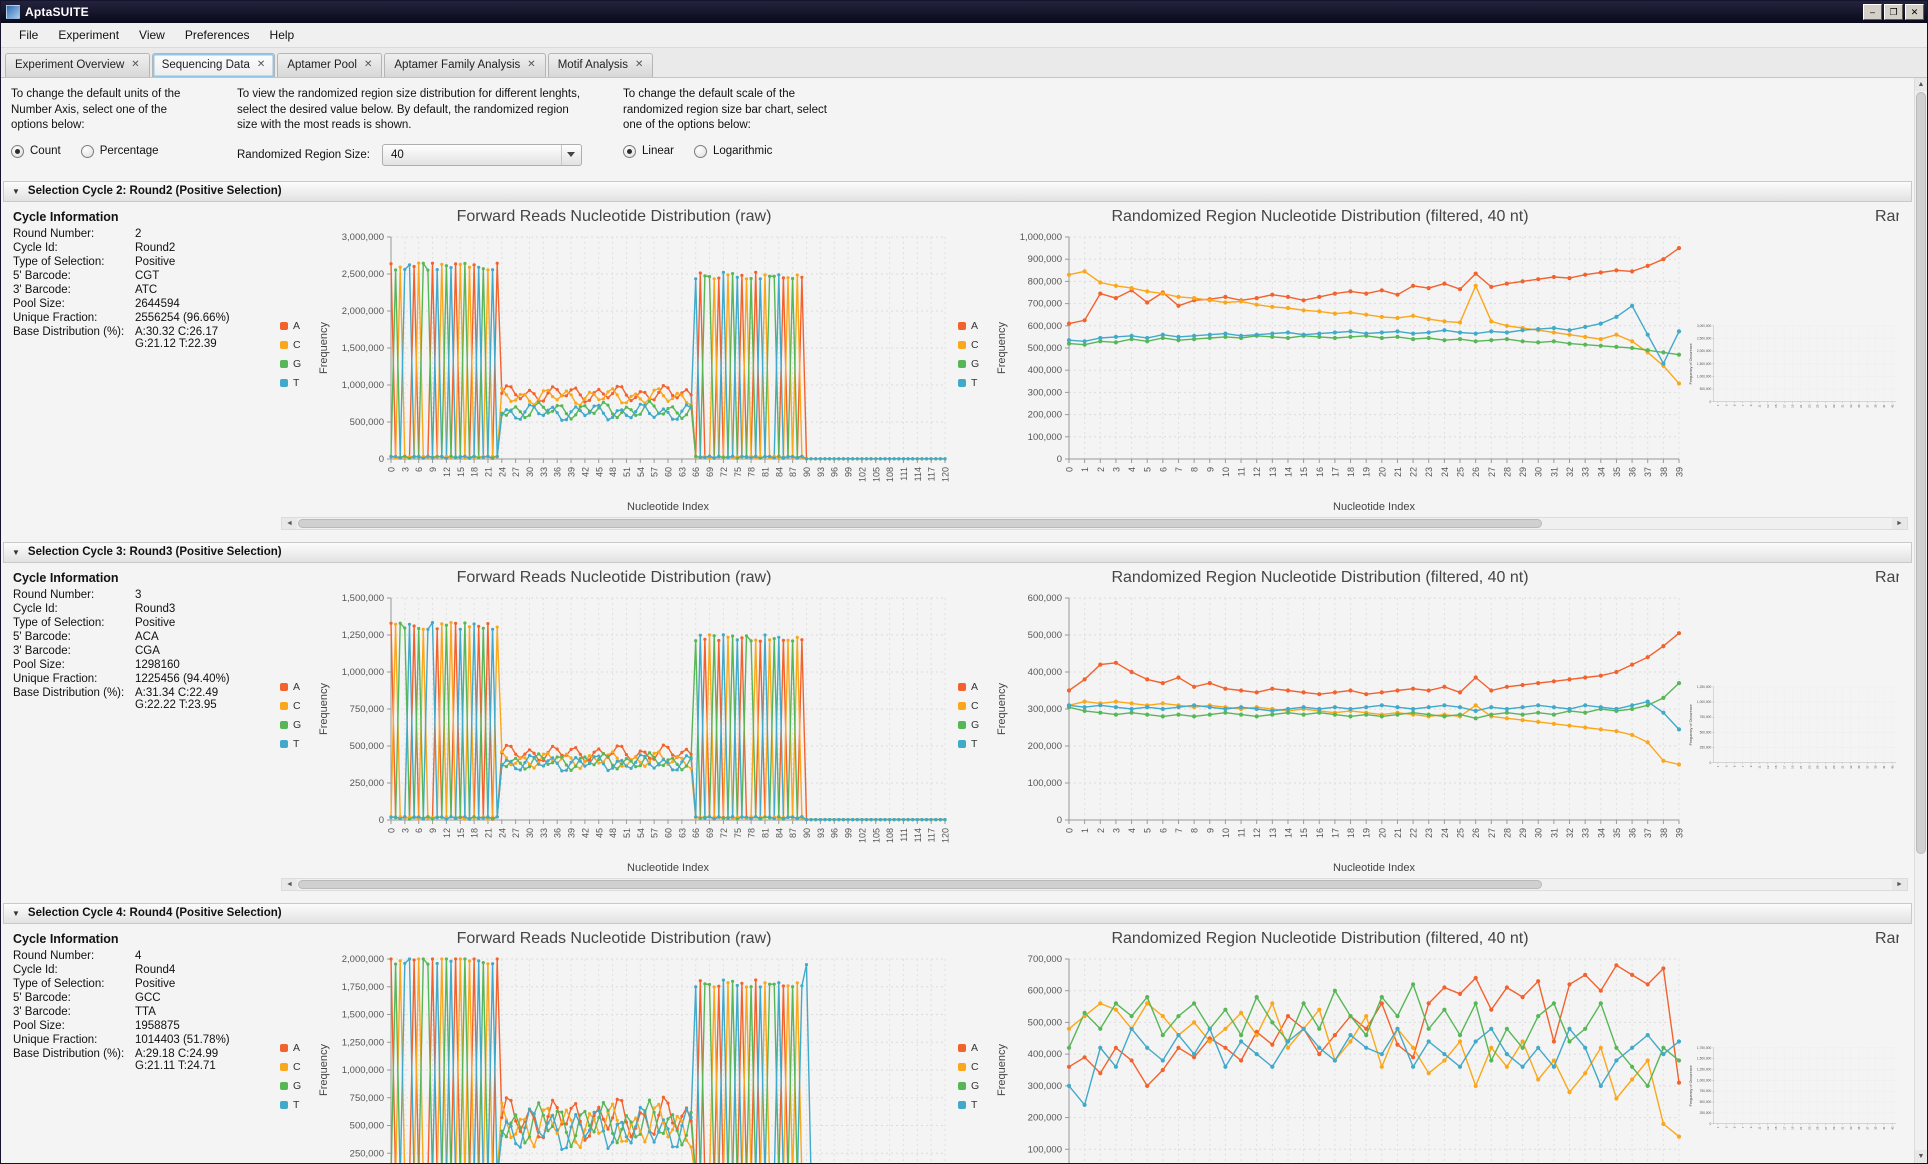  Describe the element at coordinates (974, 706) in the screenshot. I see `legend-item-c: C` at that location.